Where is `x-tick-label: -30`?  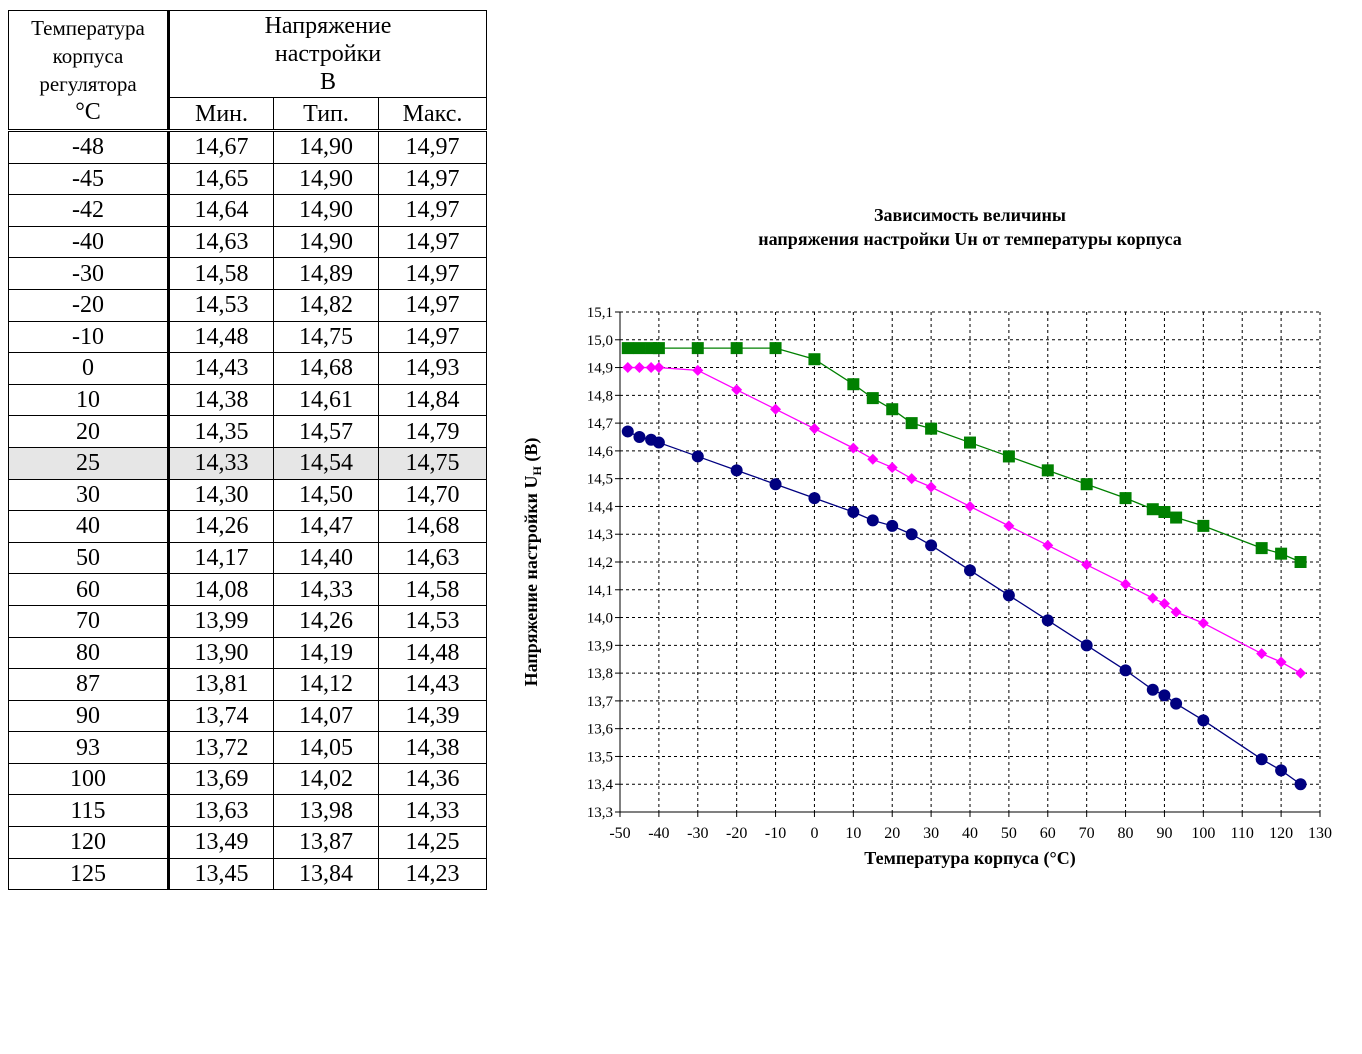 x-tick-label: -30 is located at coordinates (697, 833).